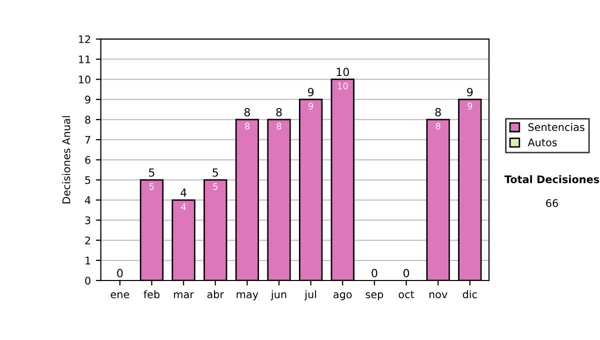  What do you see at coordinates (343, 296) in the screenshot?
I see `x-tick-label: ago` at bounding box center [343, 296].